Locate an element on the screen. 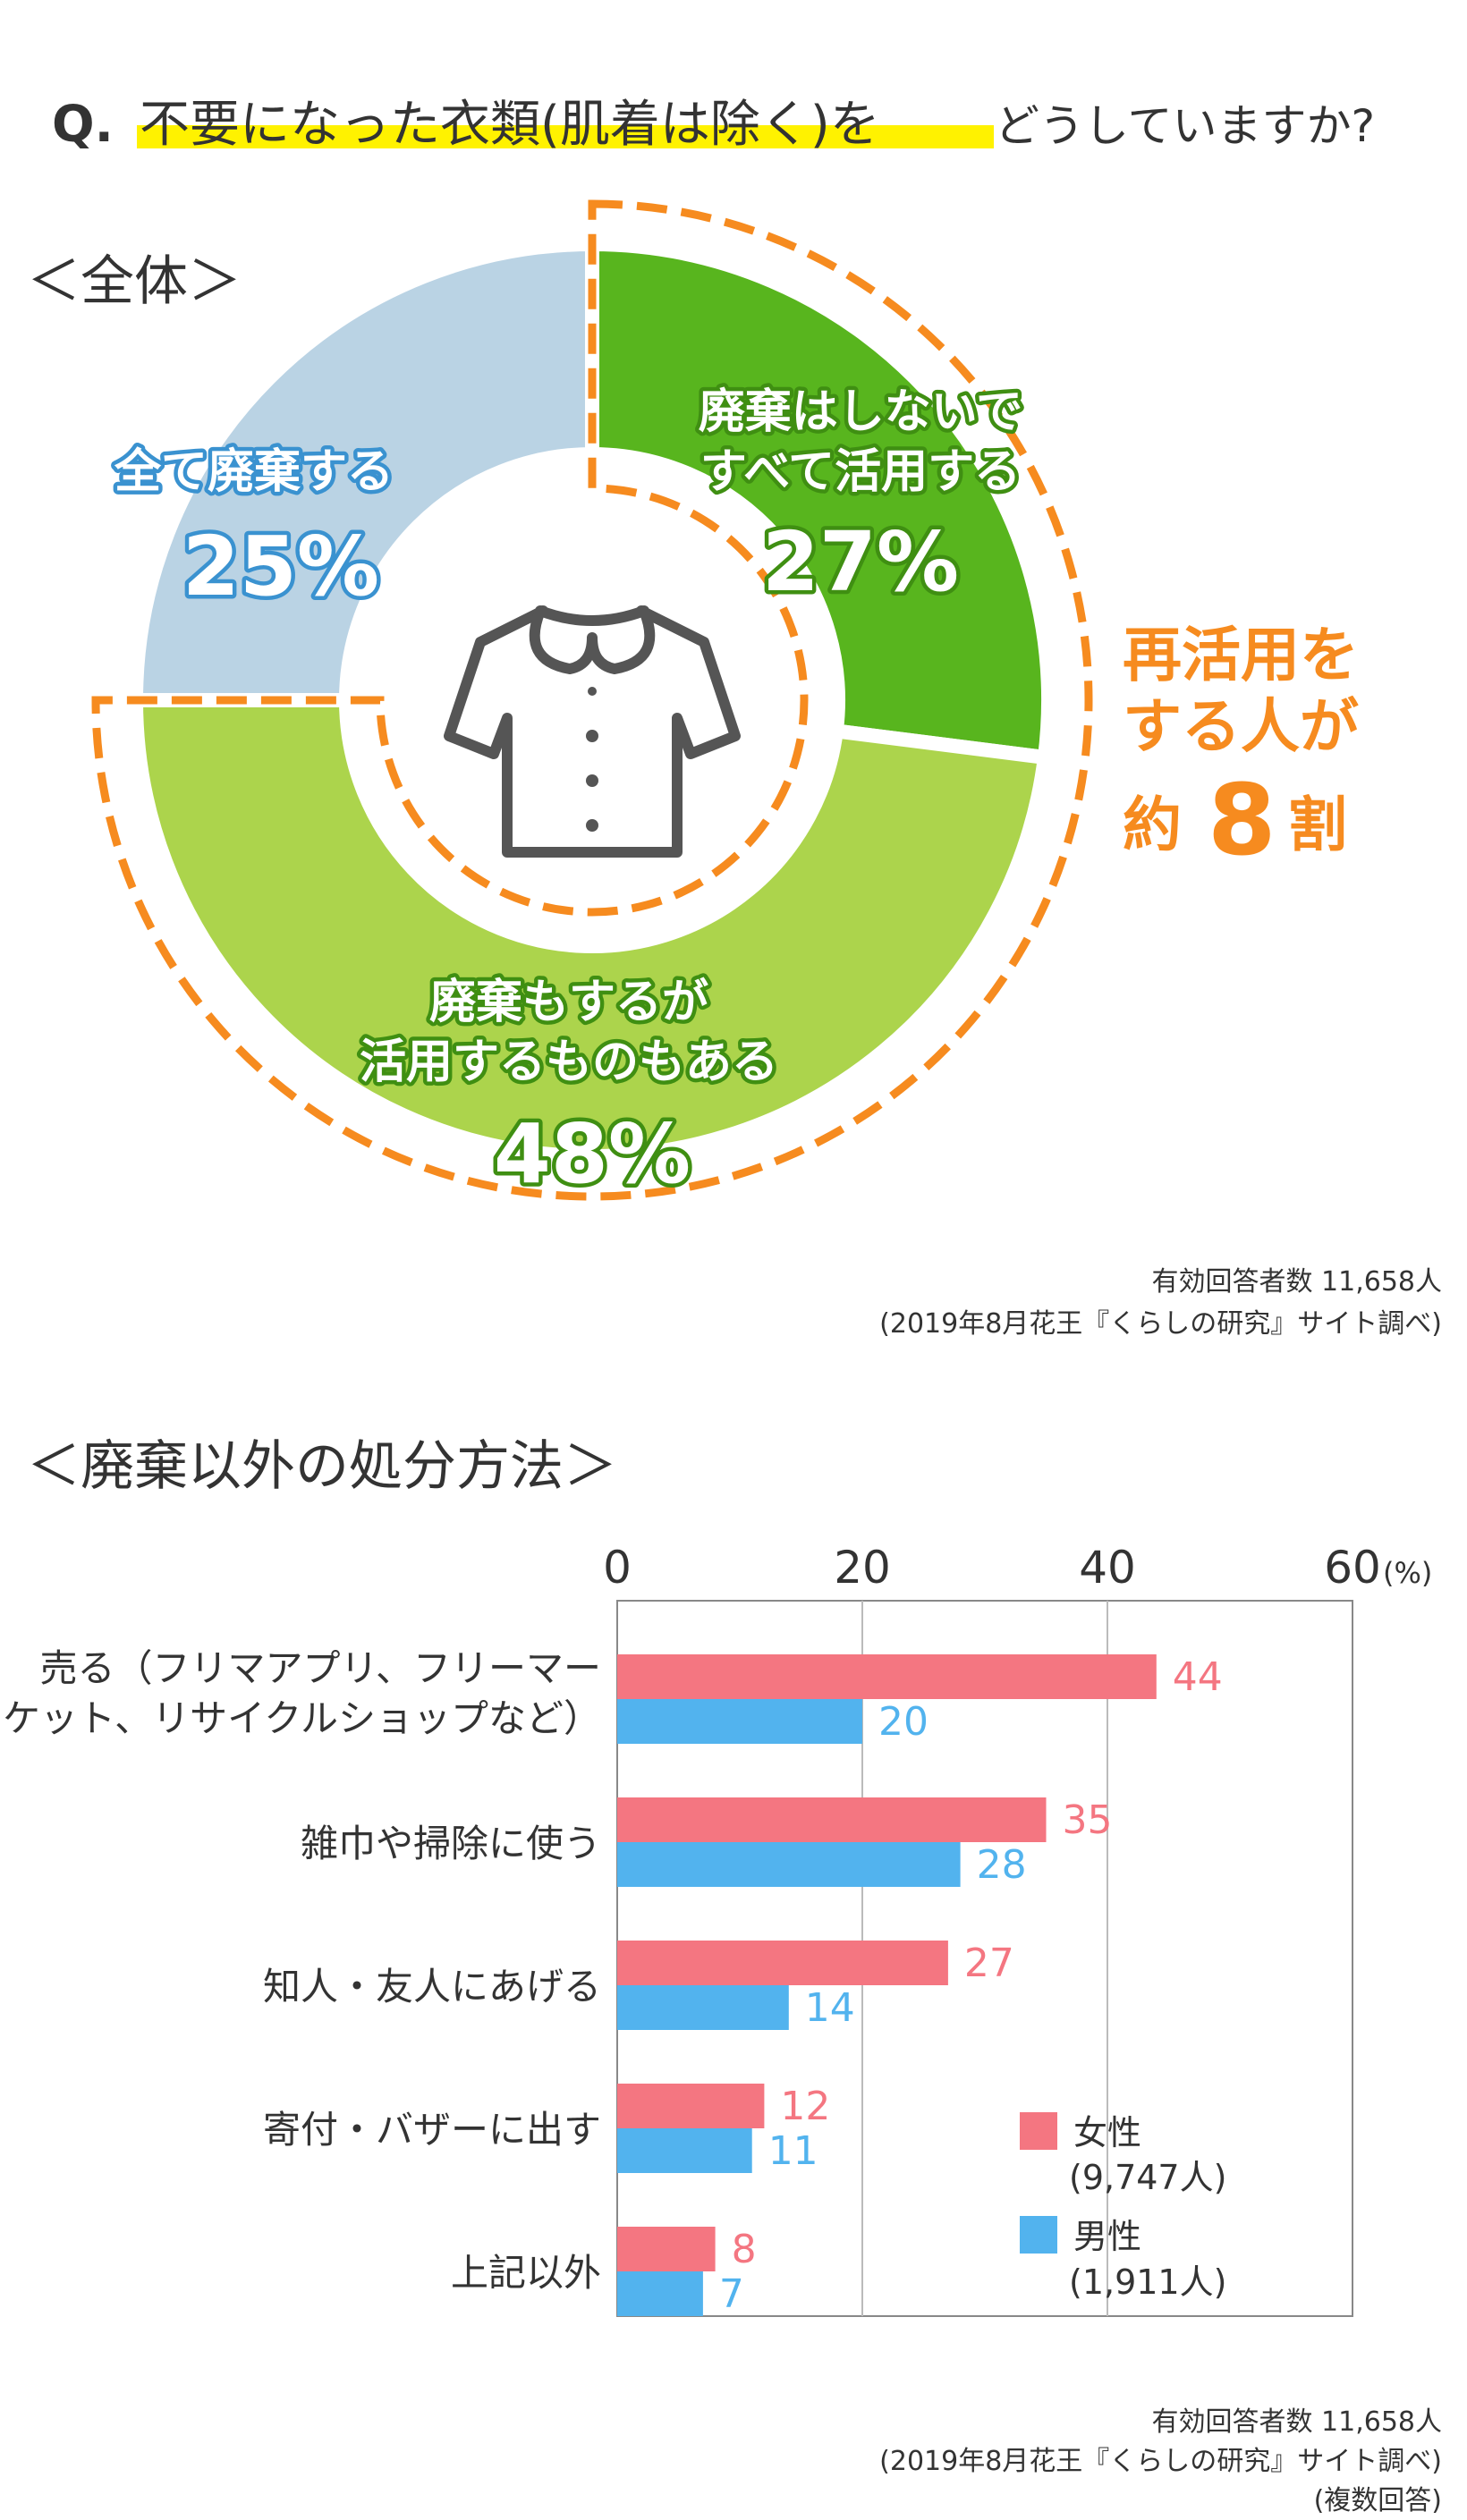 This screenshot has width=1467, height=2520. x-tick-40: 40 is located at coordinates (1107, 1568).